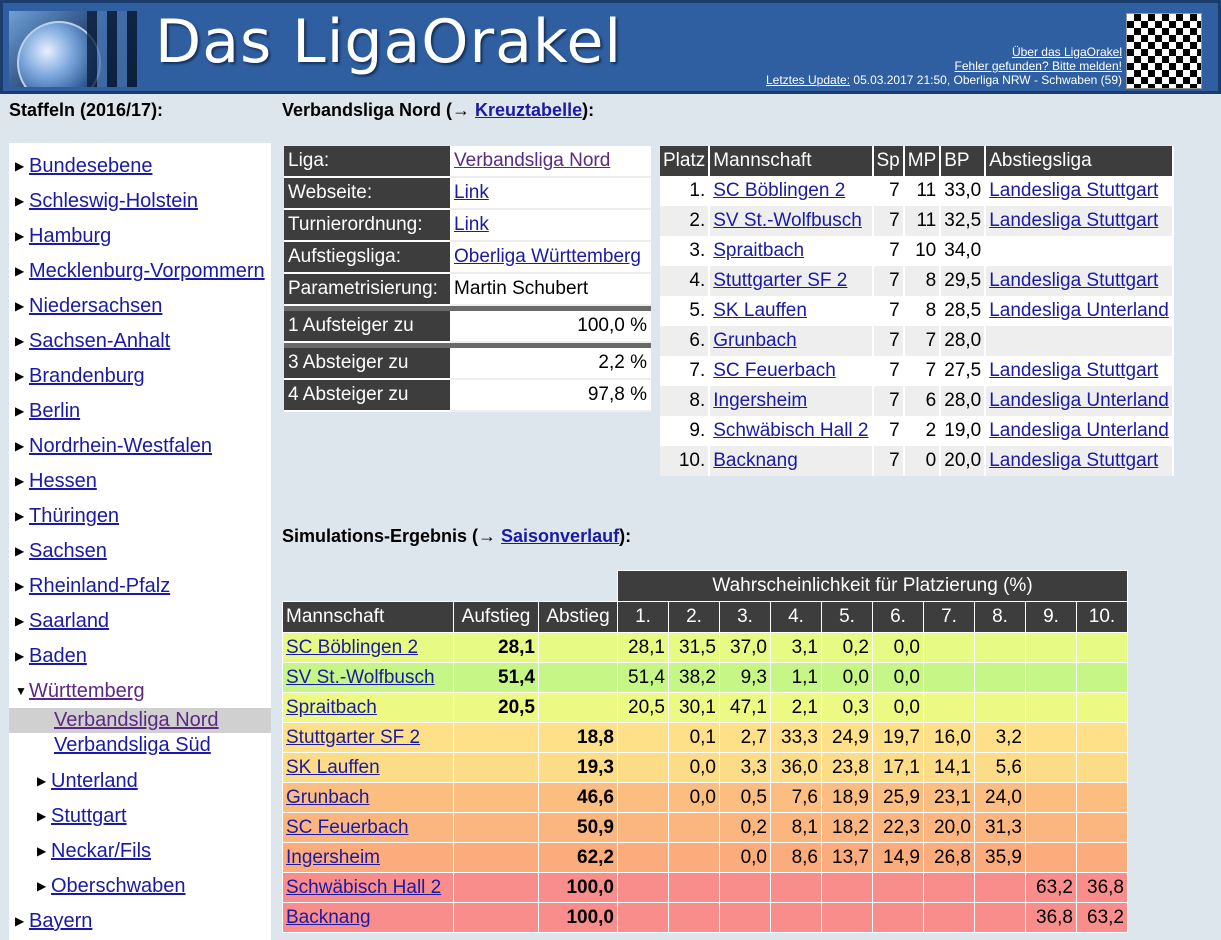  Describe the element at coordinates (529, 110) in the screenshot. I see `crosstable-link: Kreuztabelle` at that location.